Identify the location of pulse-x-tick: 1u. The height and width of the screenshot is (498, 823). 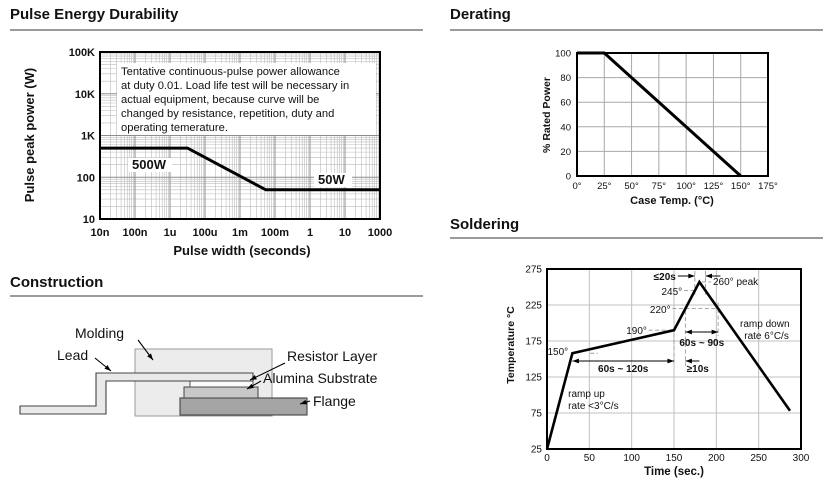
(170, 233).